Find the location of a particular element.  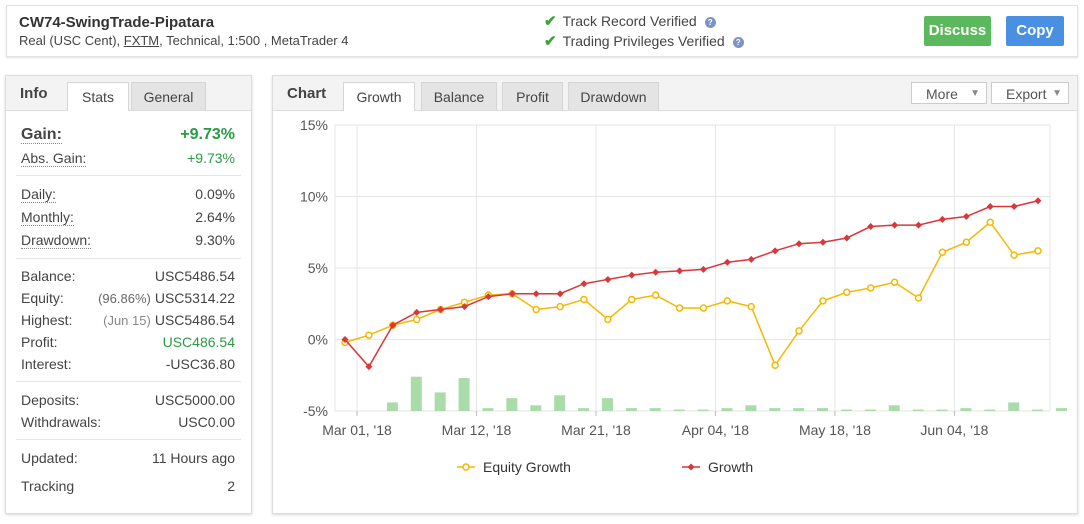

track-record-verified: ✔ Track Record Verified? is located at coordinates (630, 21).